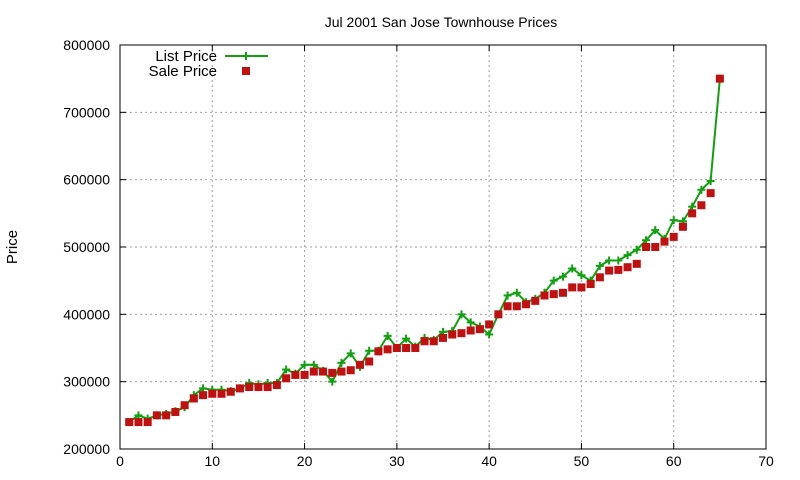 This screenshot has height=480, width=800. I want to click on legend-label-list-price: List Price, so click(186, 56).